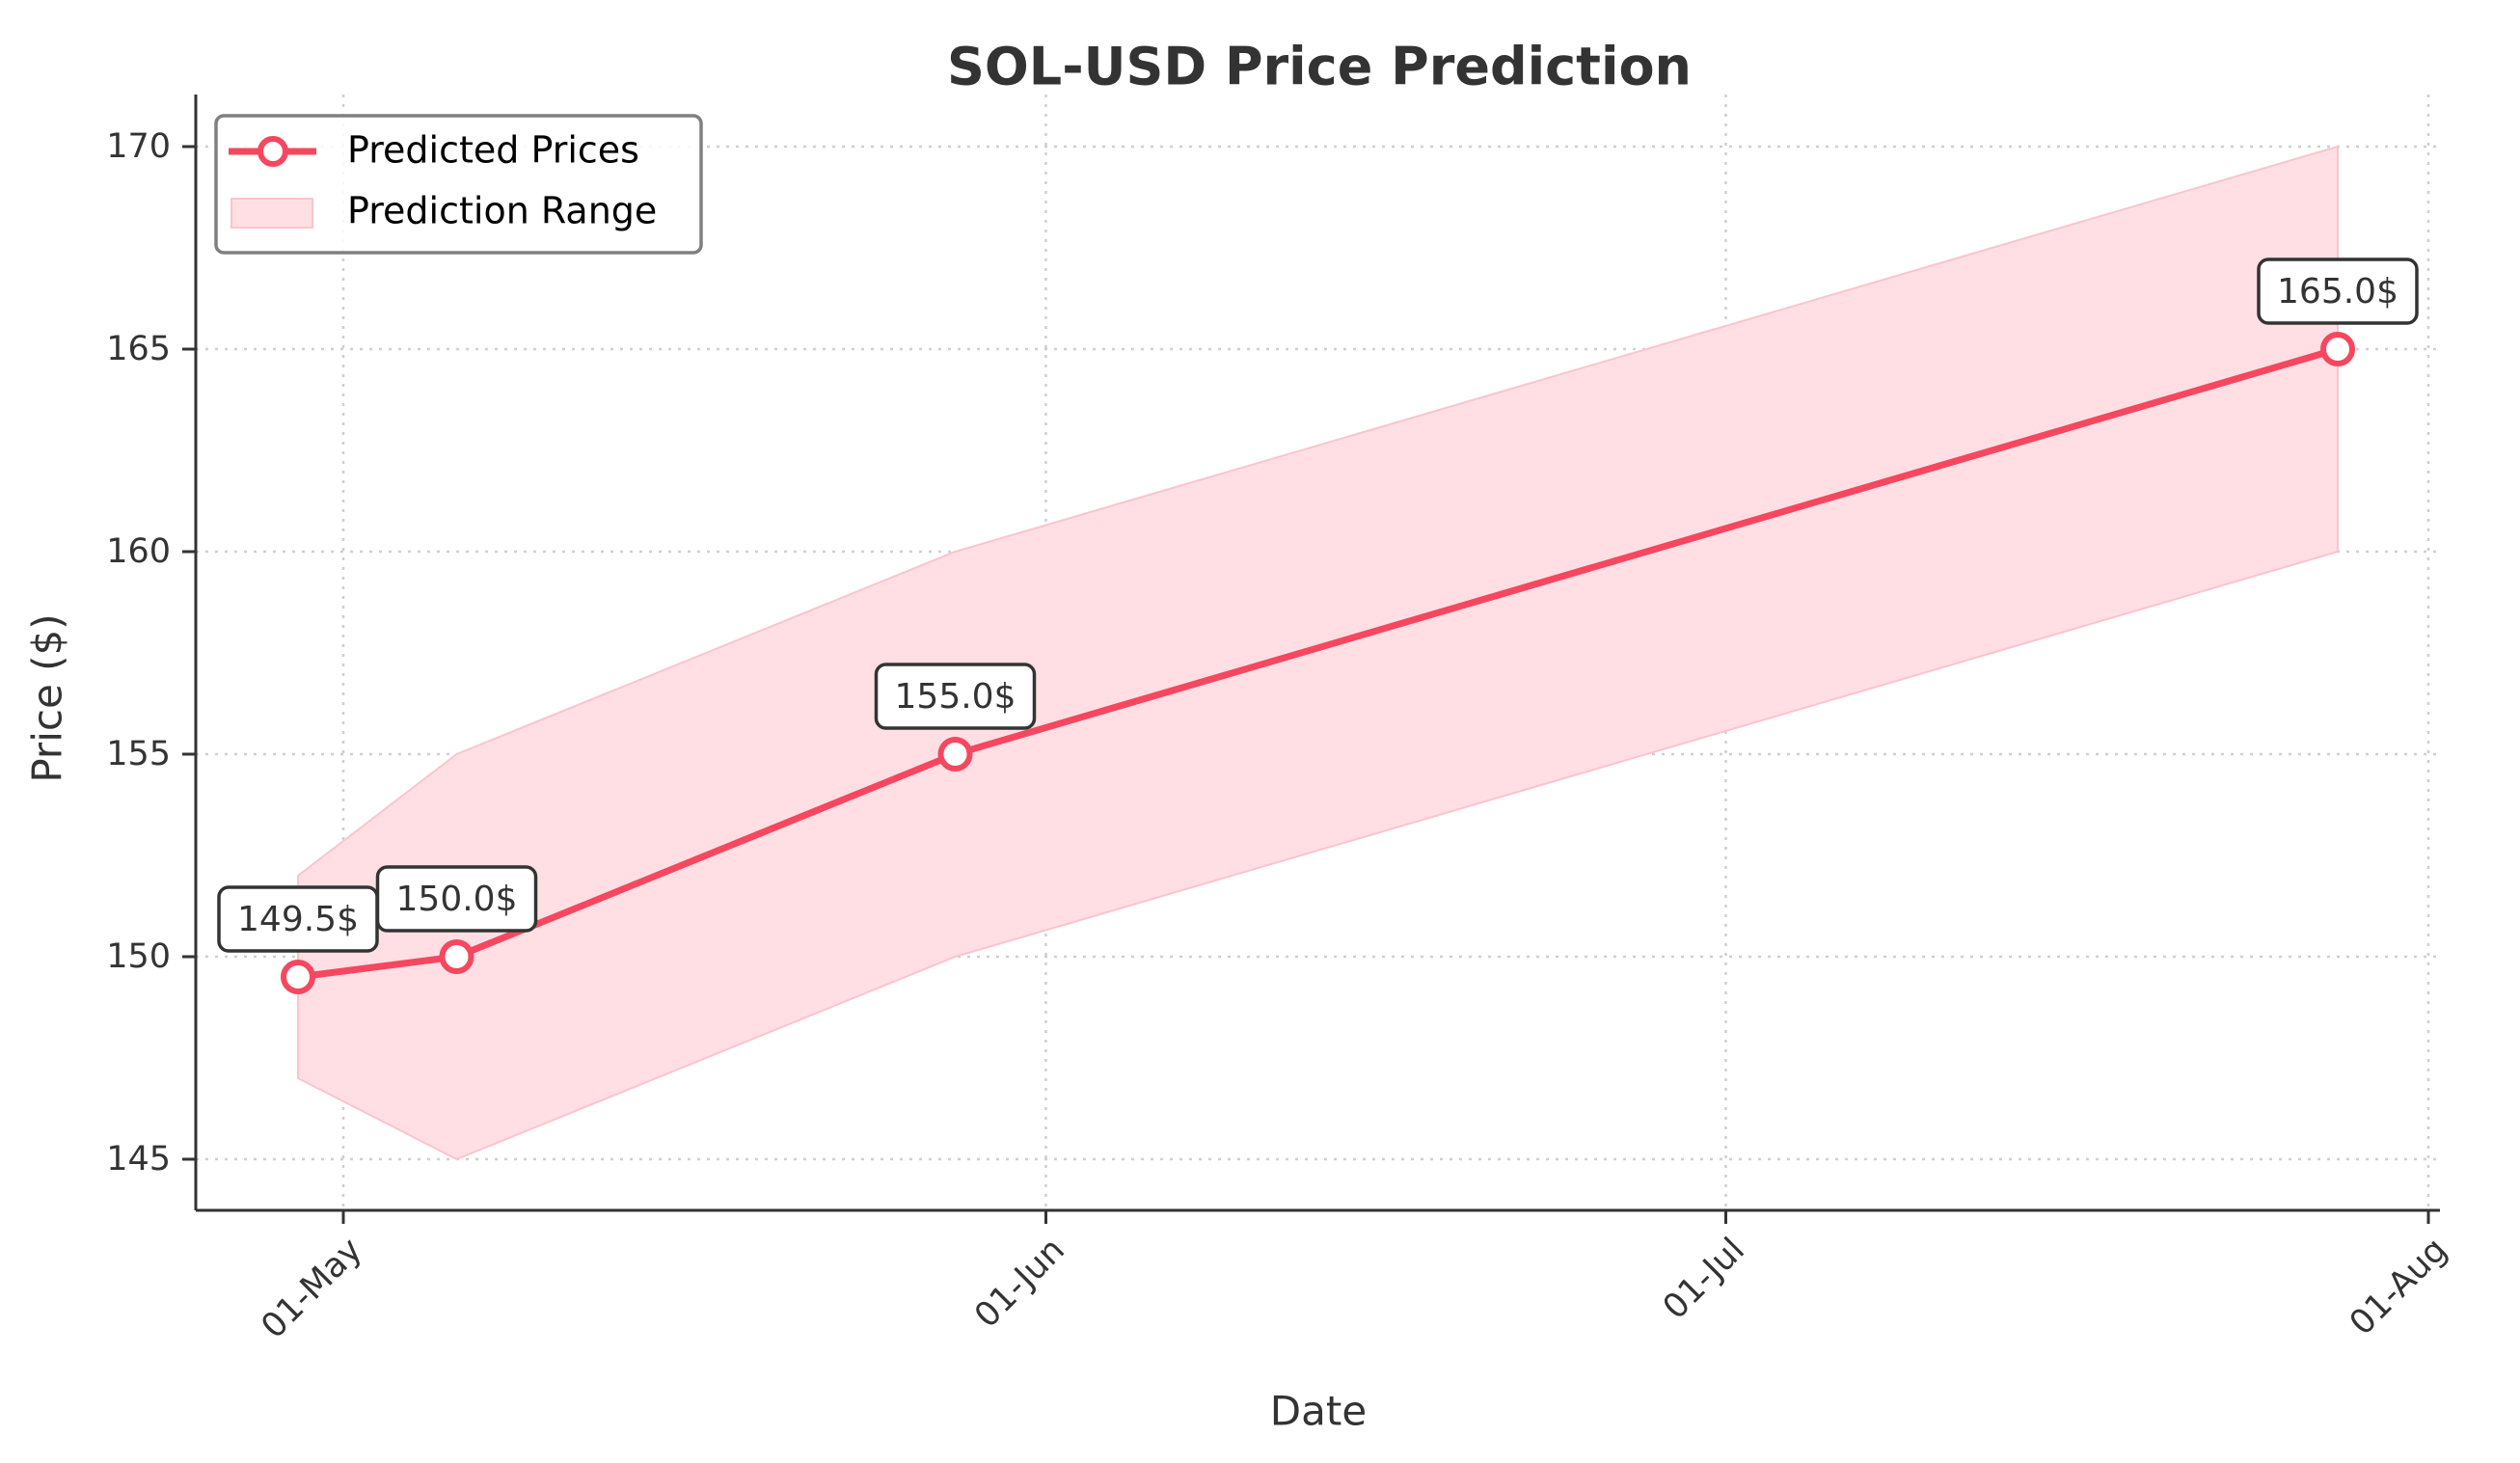  Describe the element at coordinates (48, 697) in the screenshot. I see `y-axis-label: Price ($)` at that location.